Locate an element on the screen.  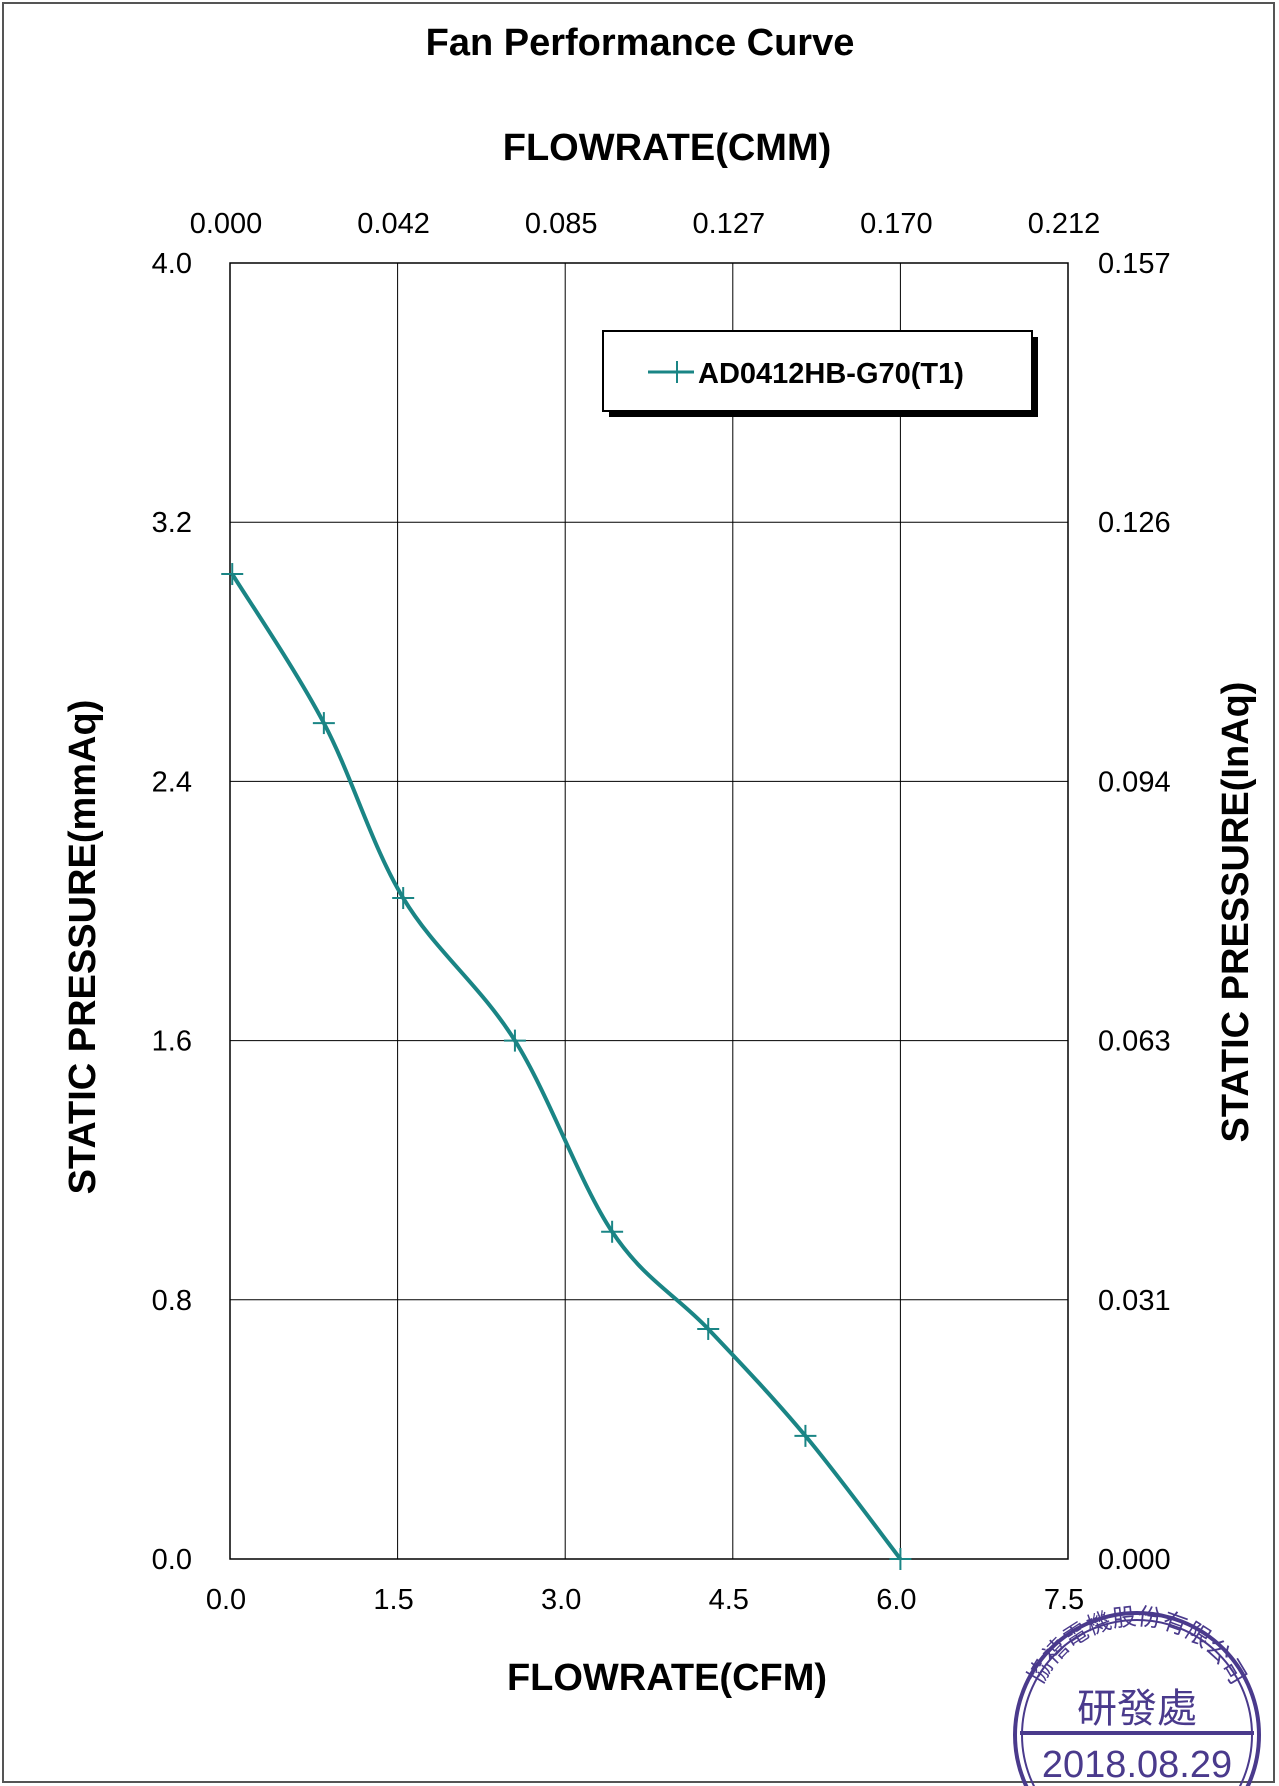
x2-tick-label: 0.170 is located at coordinates (896, 224).